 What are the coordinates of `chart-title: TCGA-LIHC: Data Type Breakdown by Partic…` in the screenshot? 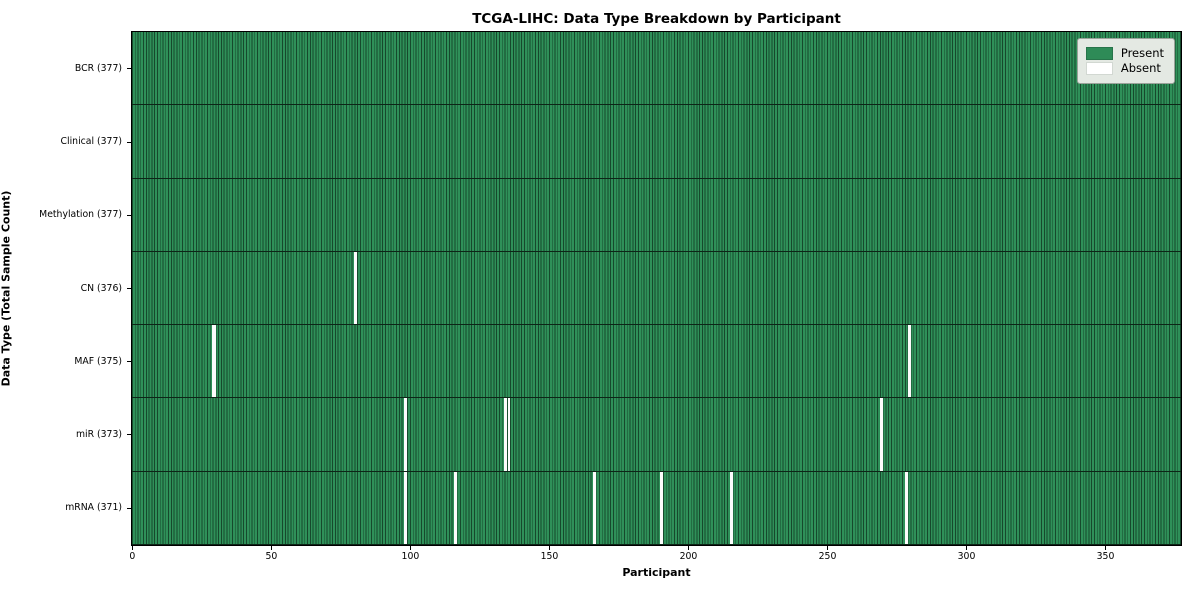 It's located at (656, 19).